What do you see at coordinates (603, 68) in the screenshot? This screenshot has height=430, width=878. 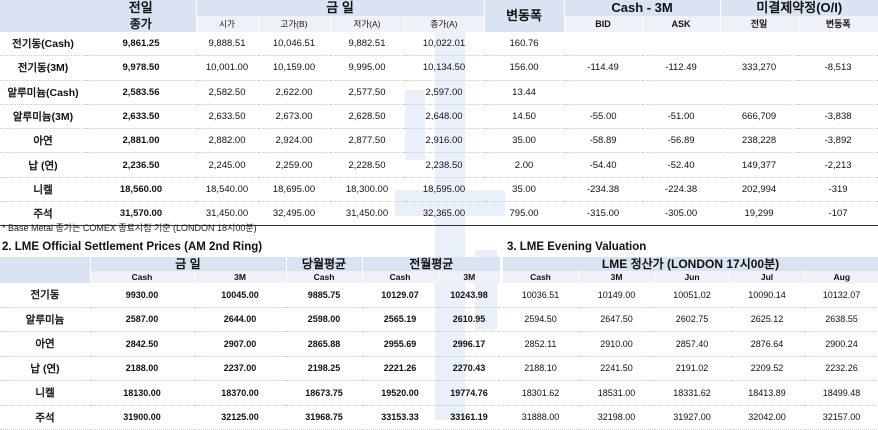 I see `cell-bid: -114.49` at bounding box center [603, 68].